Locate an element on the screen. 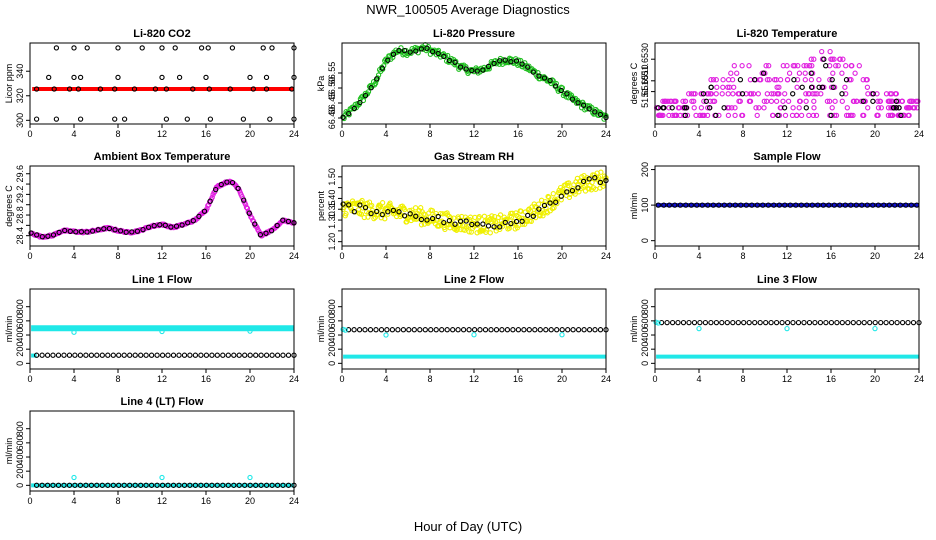 The height and width of the screenshot is (540, 936). x-tick-label: 0 is located at coordinates (654, 256).